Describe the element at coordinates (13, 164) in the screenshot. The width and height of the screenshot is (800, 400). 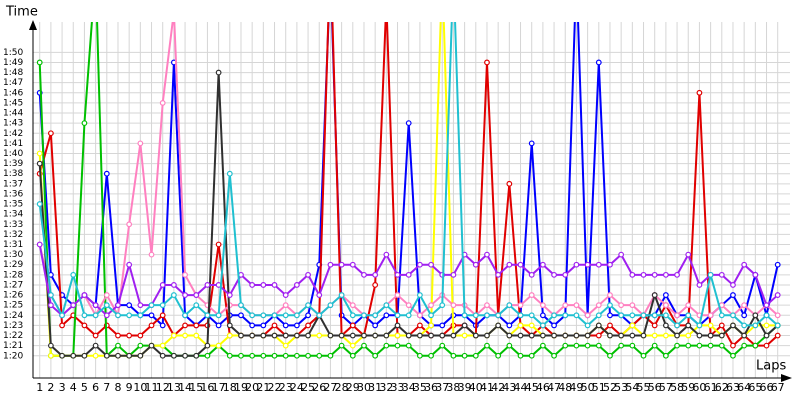
I see `y-tick-label: 1:39` at that location.